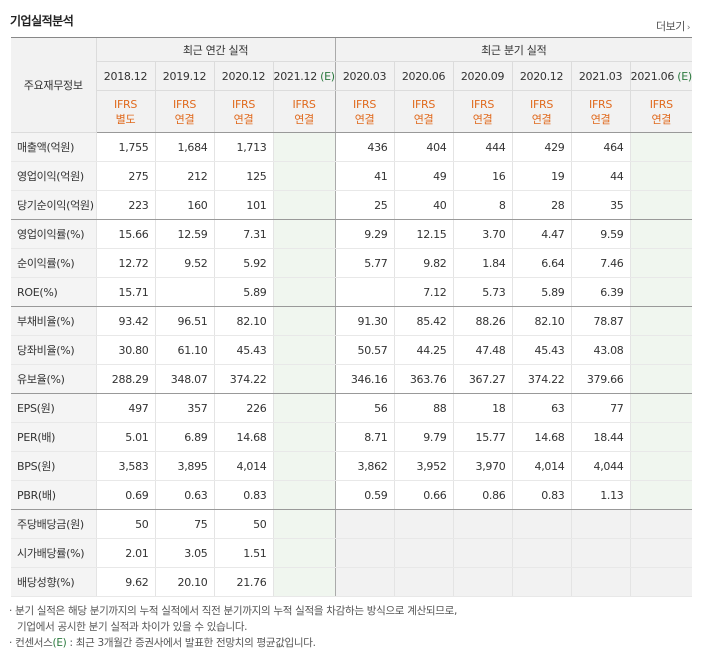 Image resolution: width=704 pixels, height=664 pixels. What do you see at coordinates (364, 263) in the screenshot?
I see `table-cell: 5.77` at bounding box center [364, 263].